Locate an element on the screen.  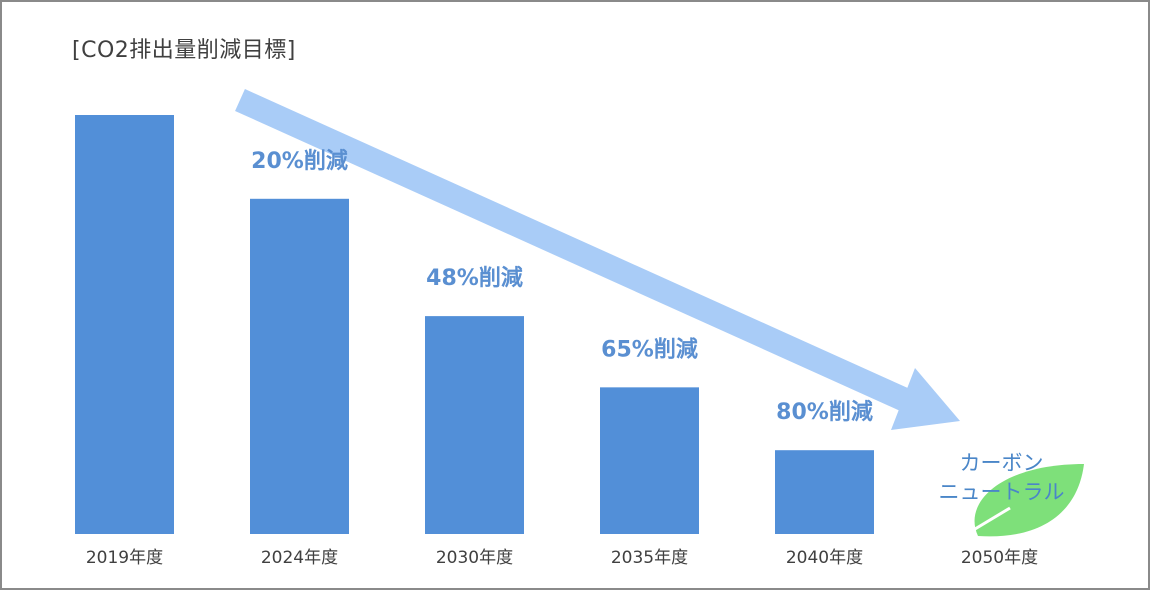
data-label: 65%削減 is located at coordinates (649, 349).